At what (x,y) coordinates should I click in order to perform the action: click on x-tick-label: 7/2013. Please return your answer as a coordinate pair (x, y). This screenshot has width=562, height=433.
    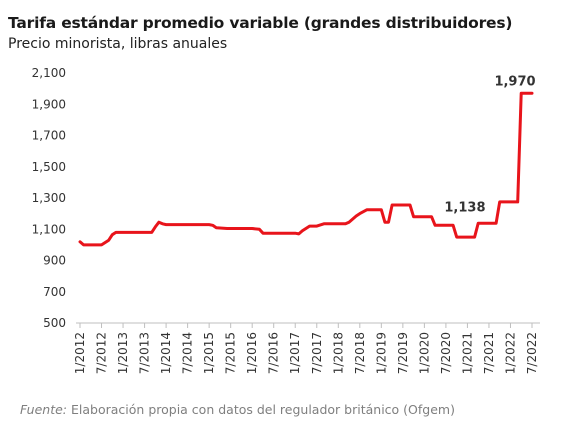
    Looking at the image, I should click on (145, 353).